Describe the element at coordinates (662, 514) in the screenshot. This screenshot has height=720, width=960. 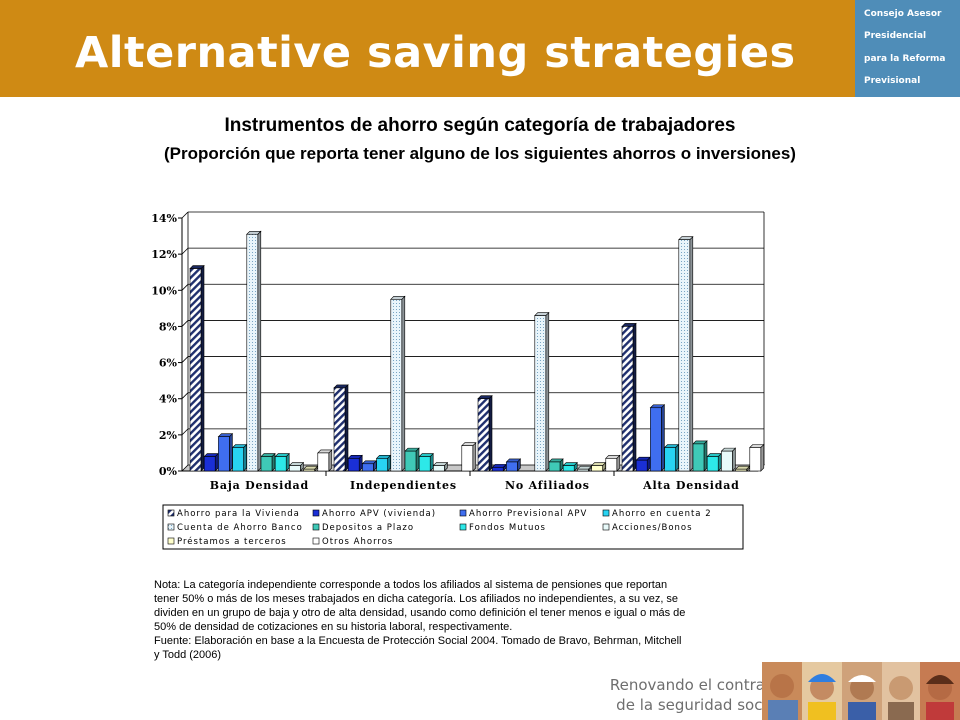
I see `legend-label: Ahorro en cuenta 2` at that location.